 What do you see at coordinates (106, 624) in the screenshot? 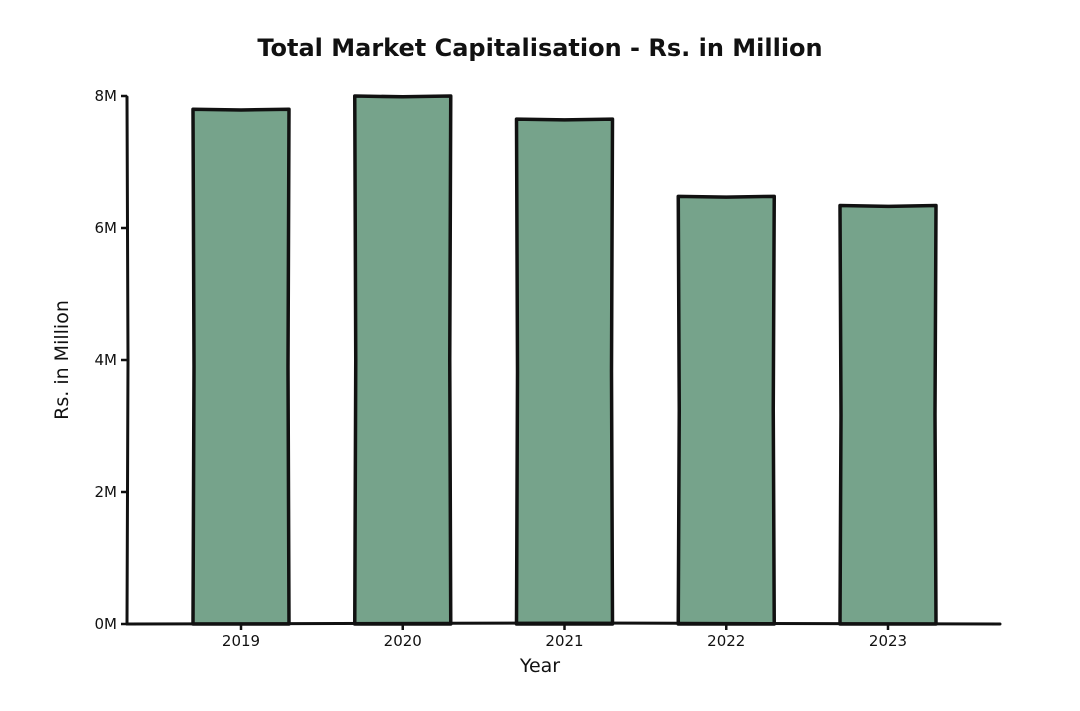
I see `y-tick-label-0M: 0M` at bounding box center [106, 624].